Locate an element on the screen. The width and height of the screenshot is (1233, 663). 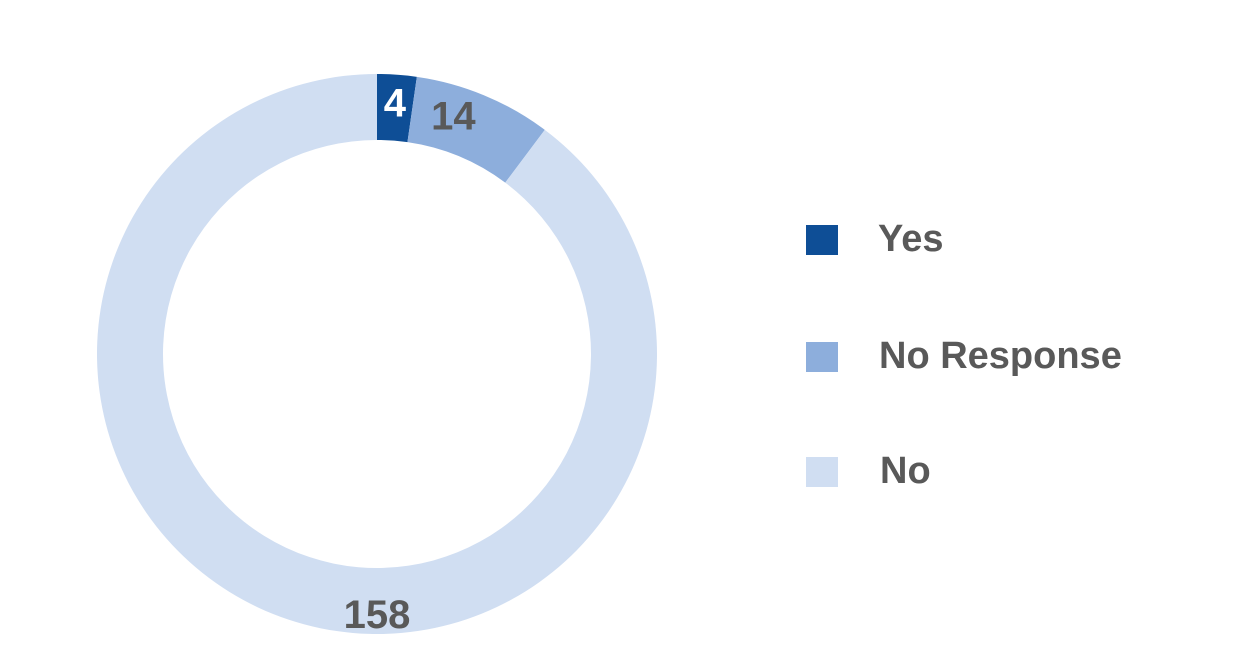
legend-swatch-no is located at coordinates (822, 472).